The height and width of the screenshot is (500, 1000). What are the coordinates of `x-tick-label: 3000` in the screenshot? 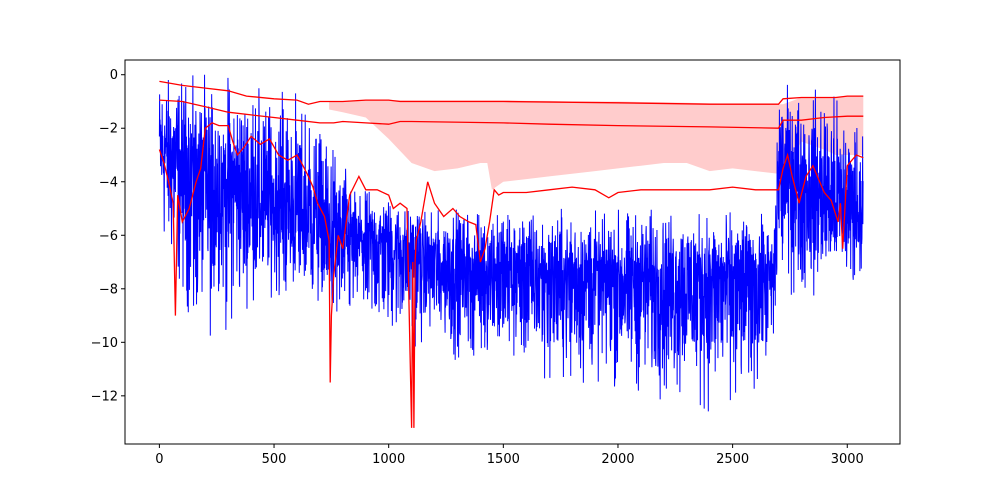 It's located at (847, 459).